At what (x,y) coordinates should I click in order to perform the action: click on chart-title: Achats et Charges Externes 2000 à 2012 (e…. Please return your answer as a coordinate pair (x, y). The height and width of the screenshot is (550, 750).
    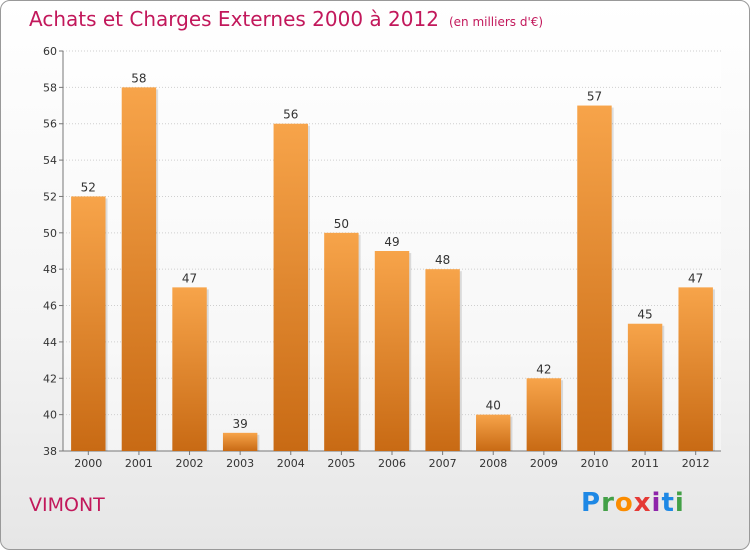
    Looking at the image, I should click on (286, 19).